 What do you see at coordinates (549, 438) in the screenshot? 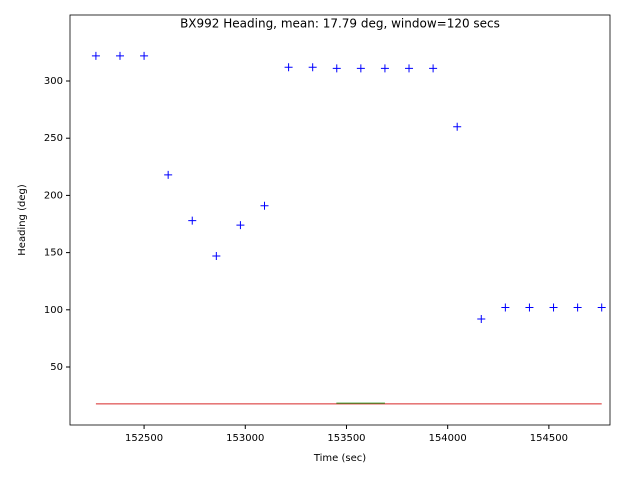
I see `x-tick-label: 154500` at bounding box center [549, 438].